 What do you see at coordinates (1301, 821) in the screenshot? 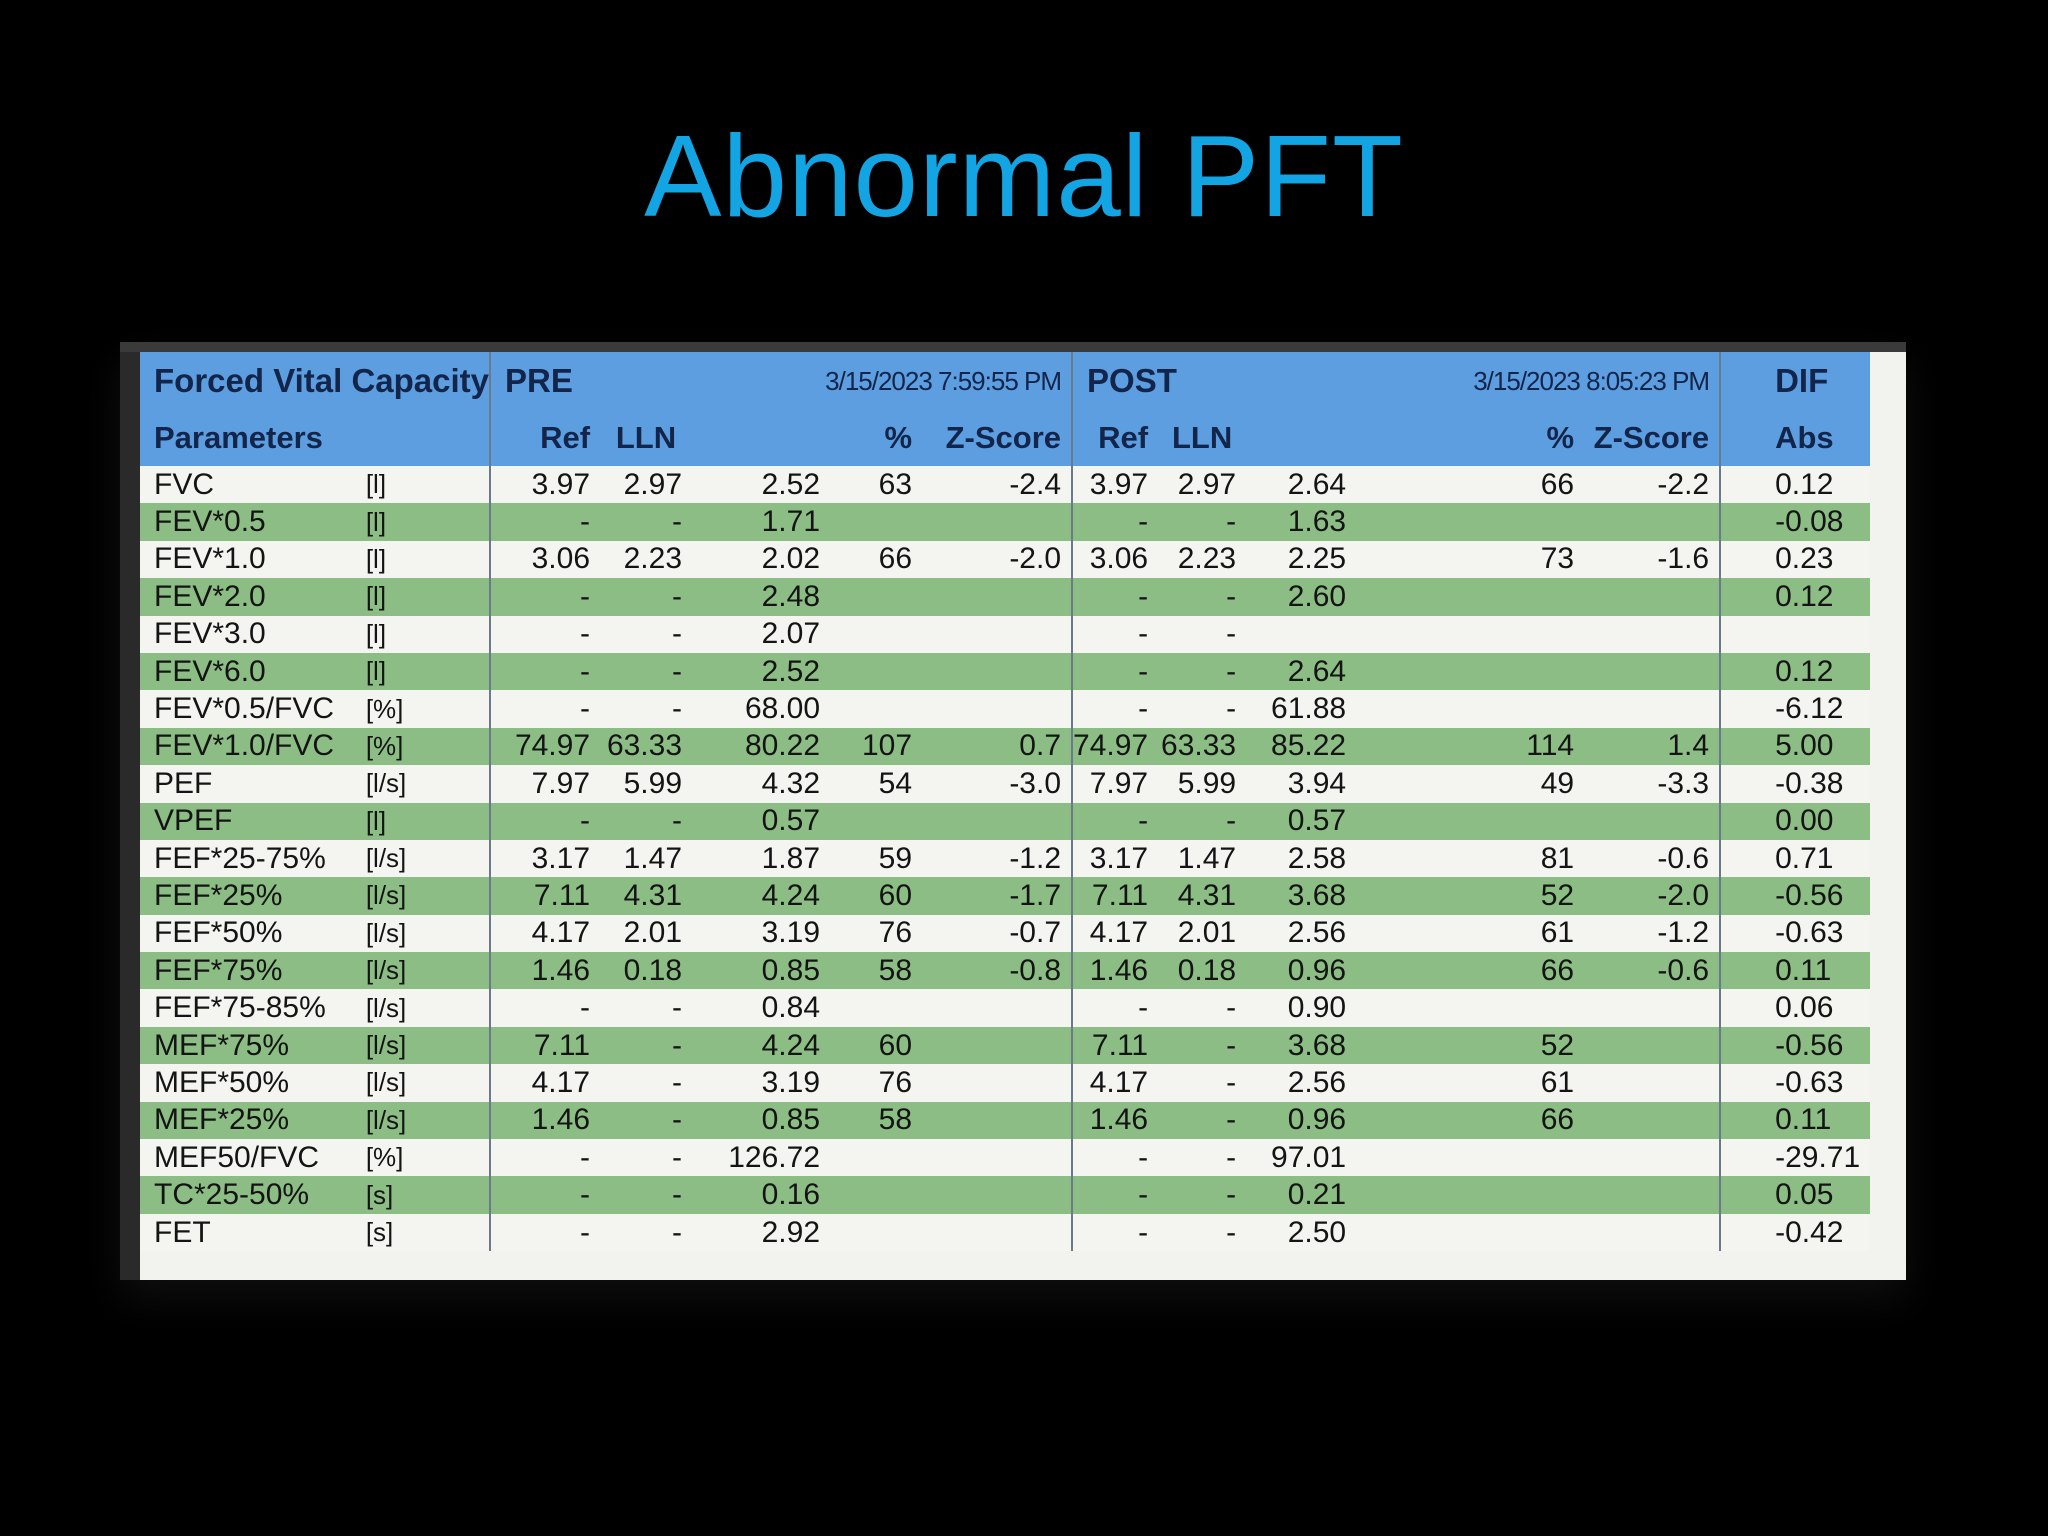
I see `post-value: 0.57` at bounding box center [1301, 821].